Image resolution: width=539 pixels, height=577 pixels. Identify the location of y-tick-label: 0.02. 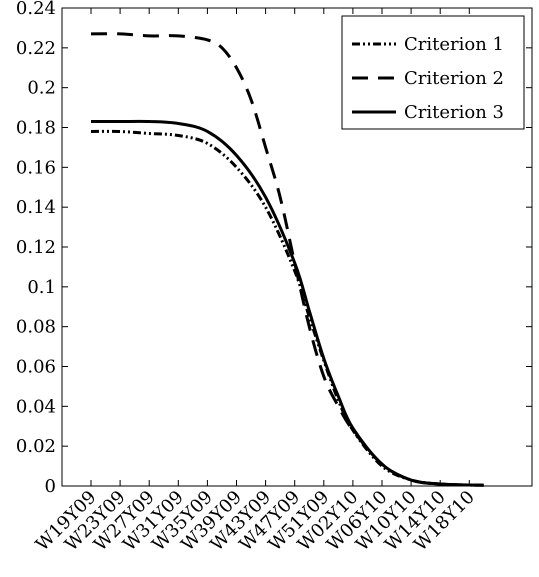
(36, 446).